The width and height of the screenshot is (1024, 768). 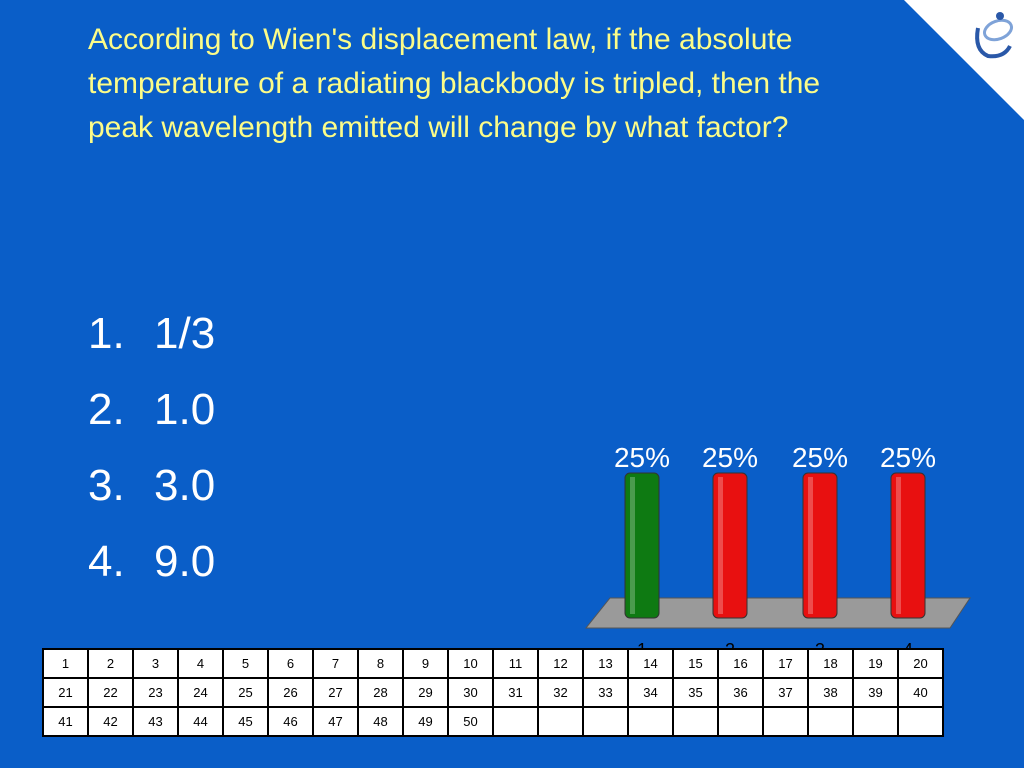 I want to click on grid-cell: 48, so click(x=380, y=721).